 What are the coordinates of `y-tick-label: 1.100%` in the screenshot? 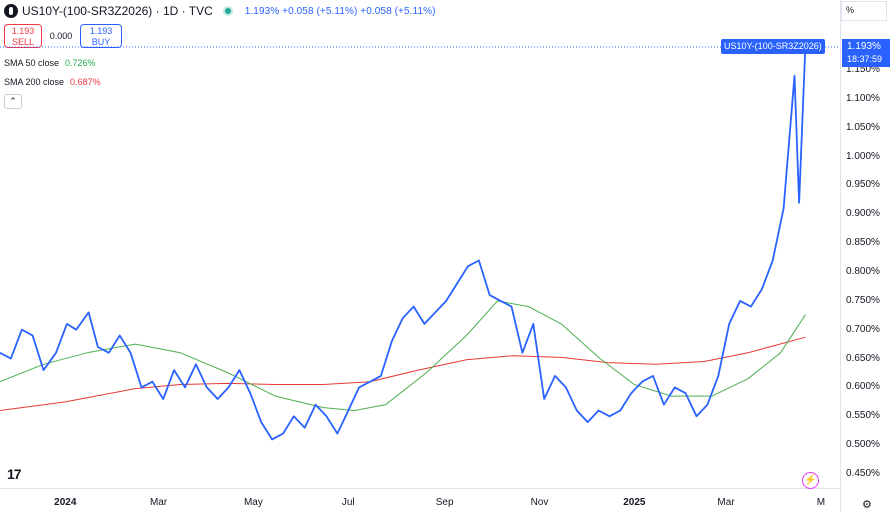 It's located at (863, 98).